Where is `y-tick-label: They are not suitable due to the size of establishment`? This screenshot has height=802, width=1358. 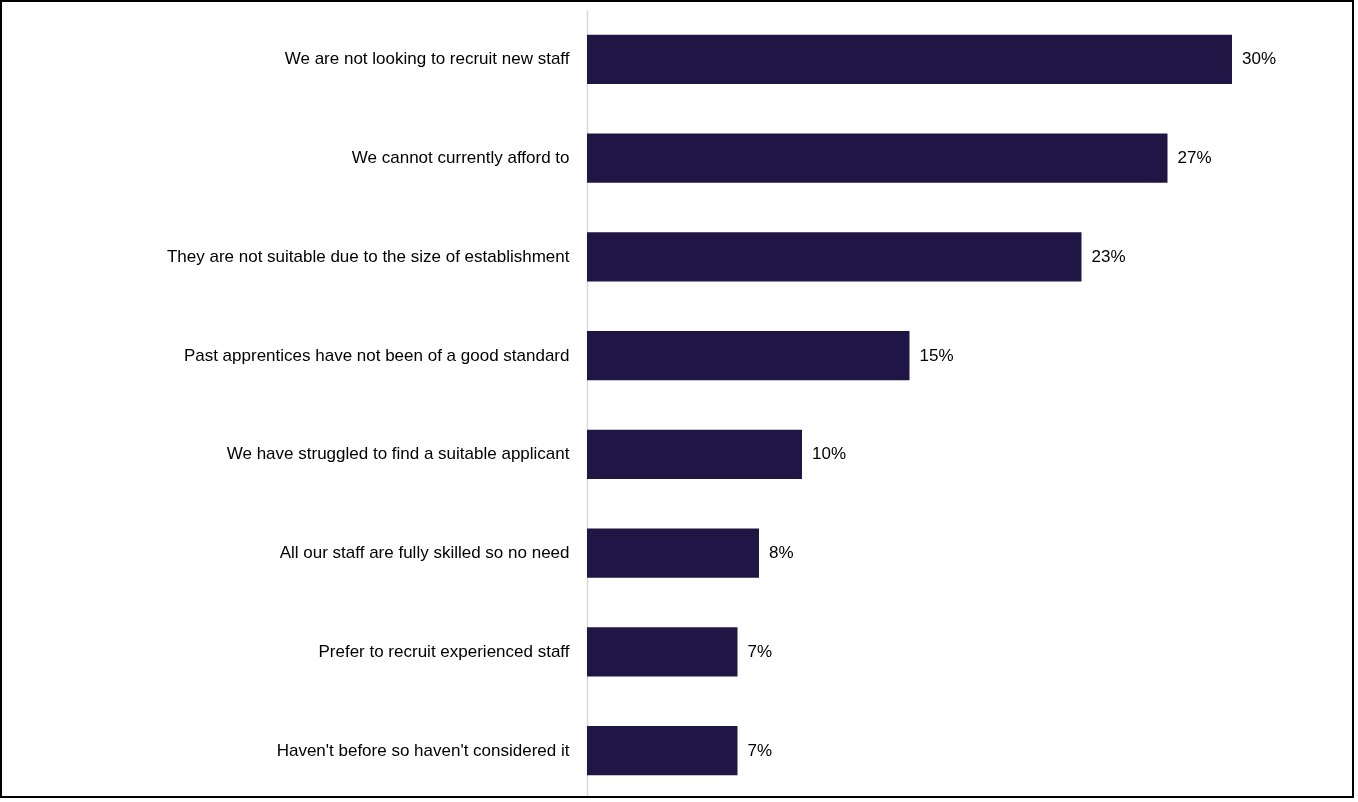 y-tick-label: They are not suitable due to the size of establishment is located at coordinates (368, 256).